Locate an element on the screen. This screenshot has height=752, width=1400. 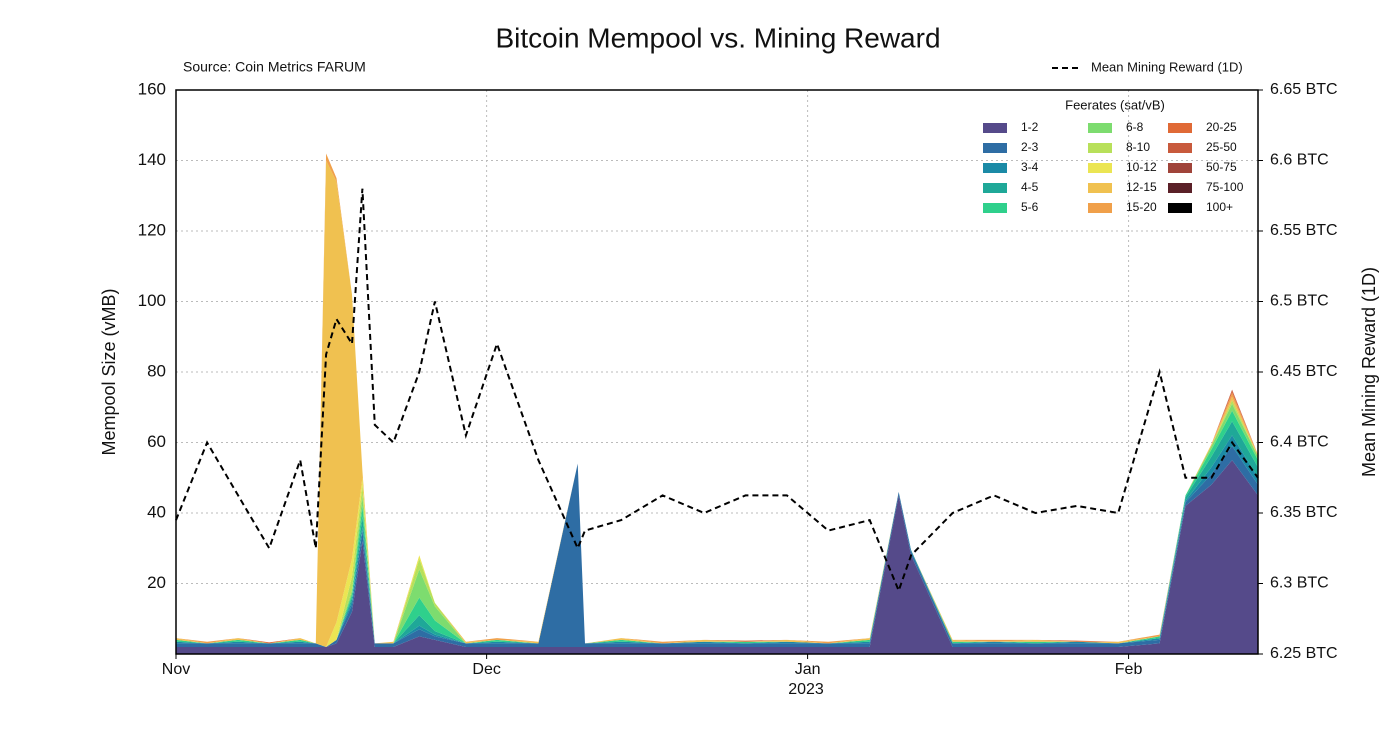
y2-axis-label: Mean Mining Reward (1D) is located at coordinates (1369, 372).